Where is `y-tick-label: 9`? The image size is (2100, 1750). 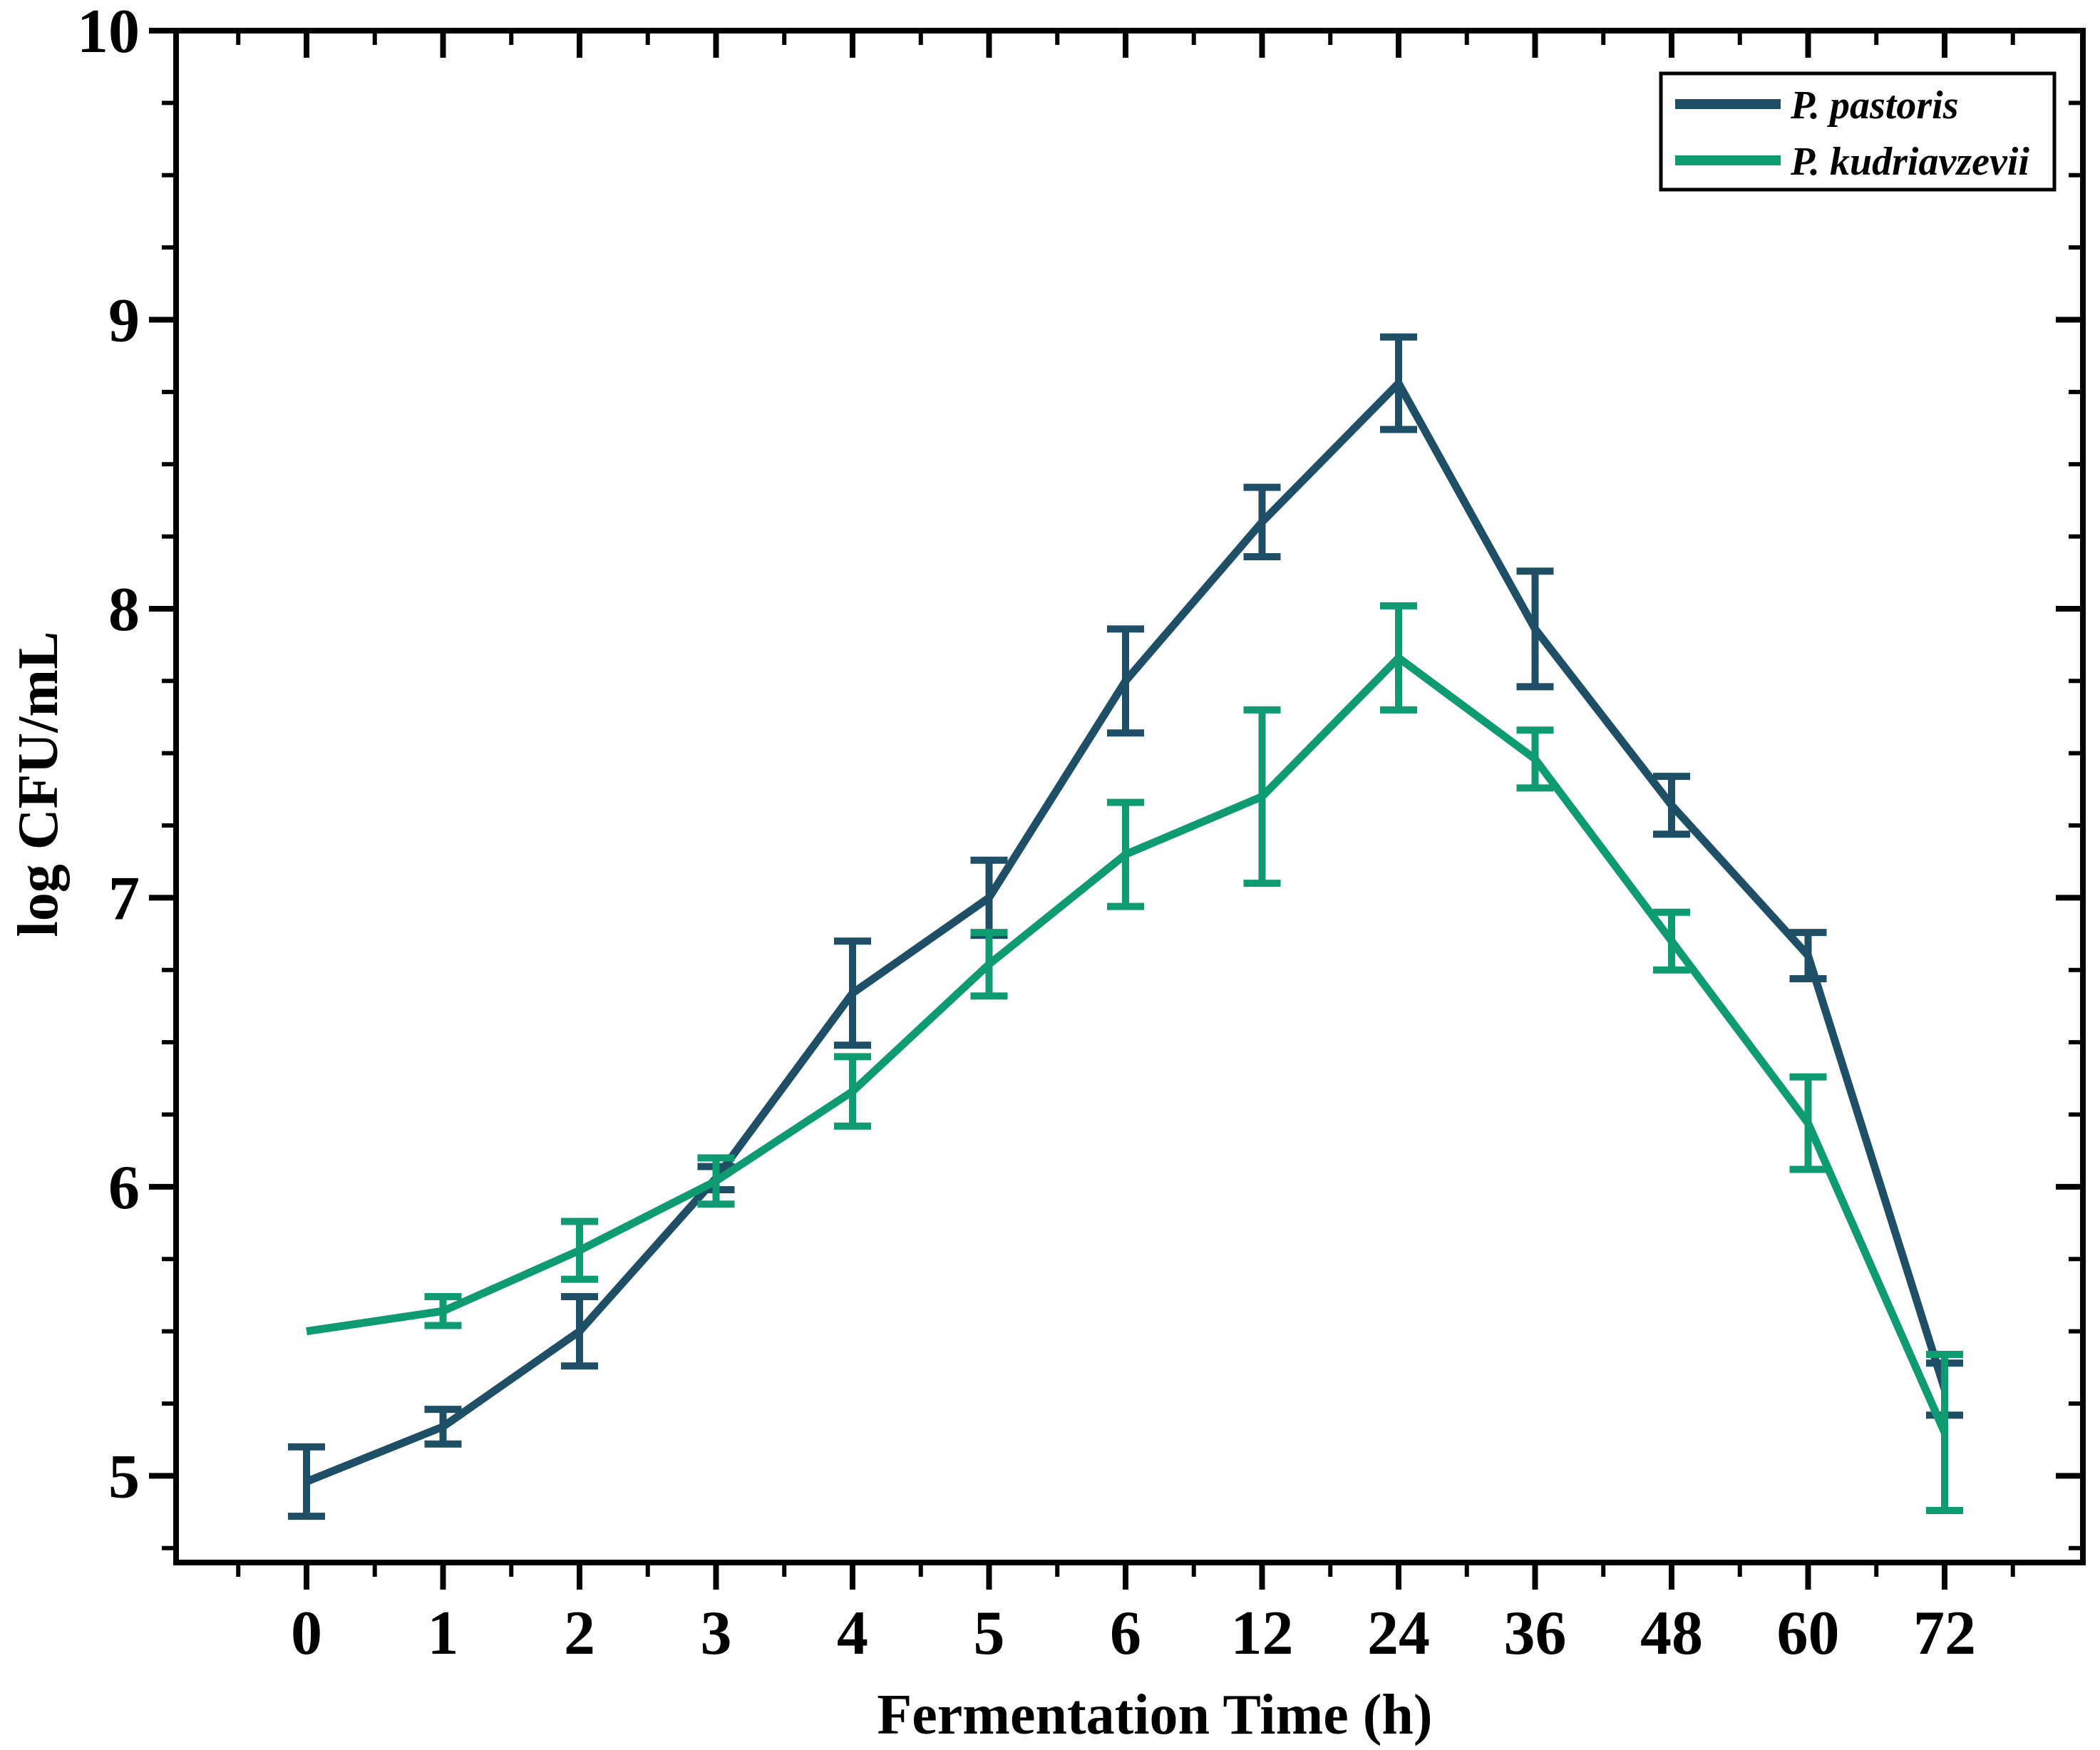
y-tick-label: 9 is located at coordinates (124, 320).